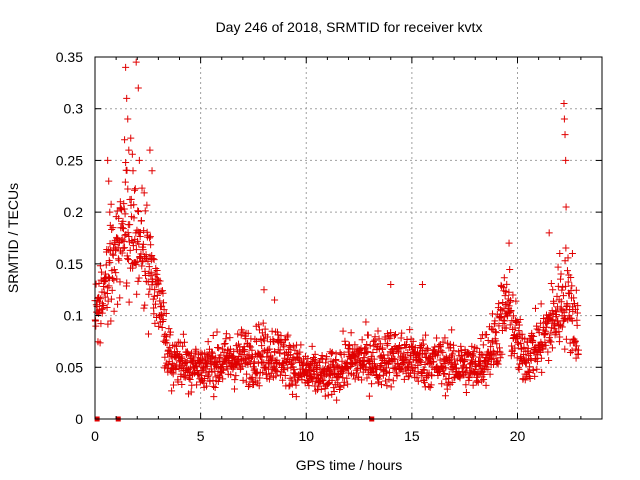 The width and height of the screenshot is (640, 480). What do you see at coordinates (69, 264) in the screenshot?
I see `y-tick-label: 0.15` at bounding box center [69, 264].